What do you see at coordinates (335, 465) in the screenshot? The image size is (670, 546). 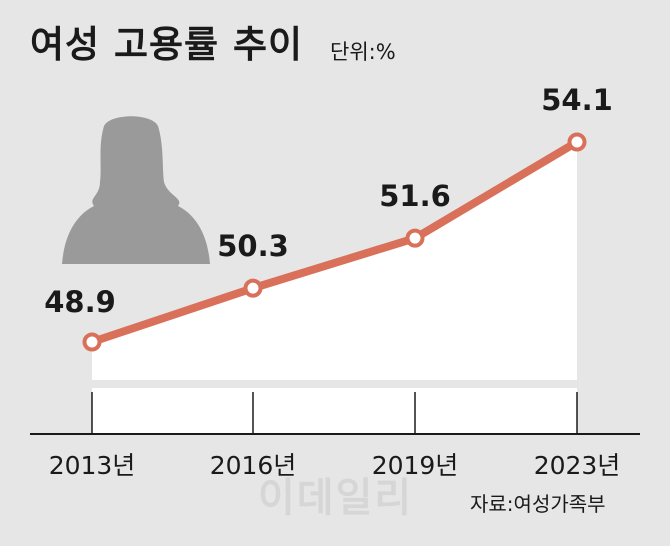 I see `x-tick-labels: 2013년 2016년 2019년 2023년` at bounding box center [335, 465].